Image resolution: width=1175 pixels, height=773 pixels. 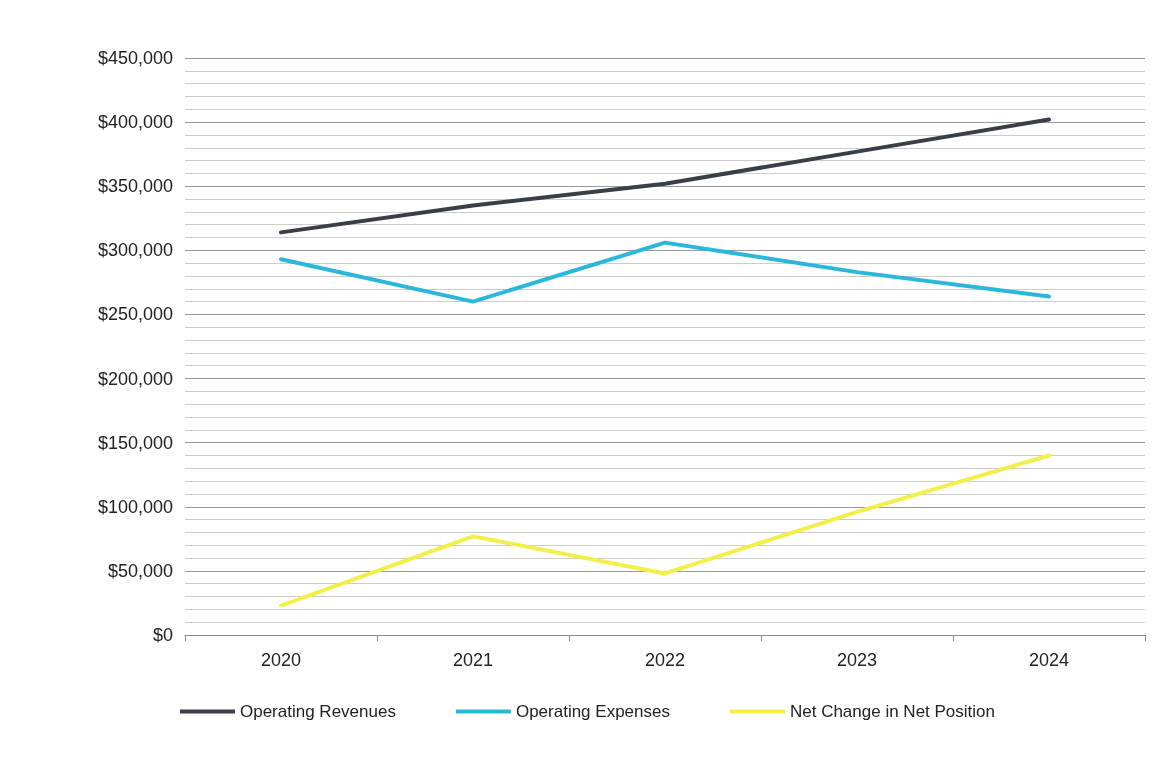 I want to click on y-tick-label: $150,000, so click(x=135, y=442).